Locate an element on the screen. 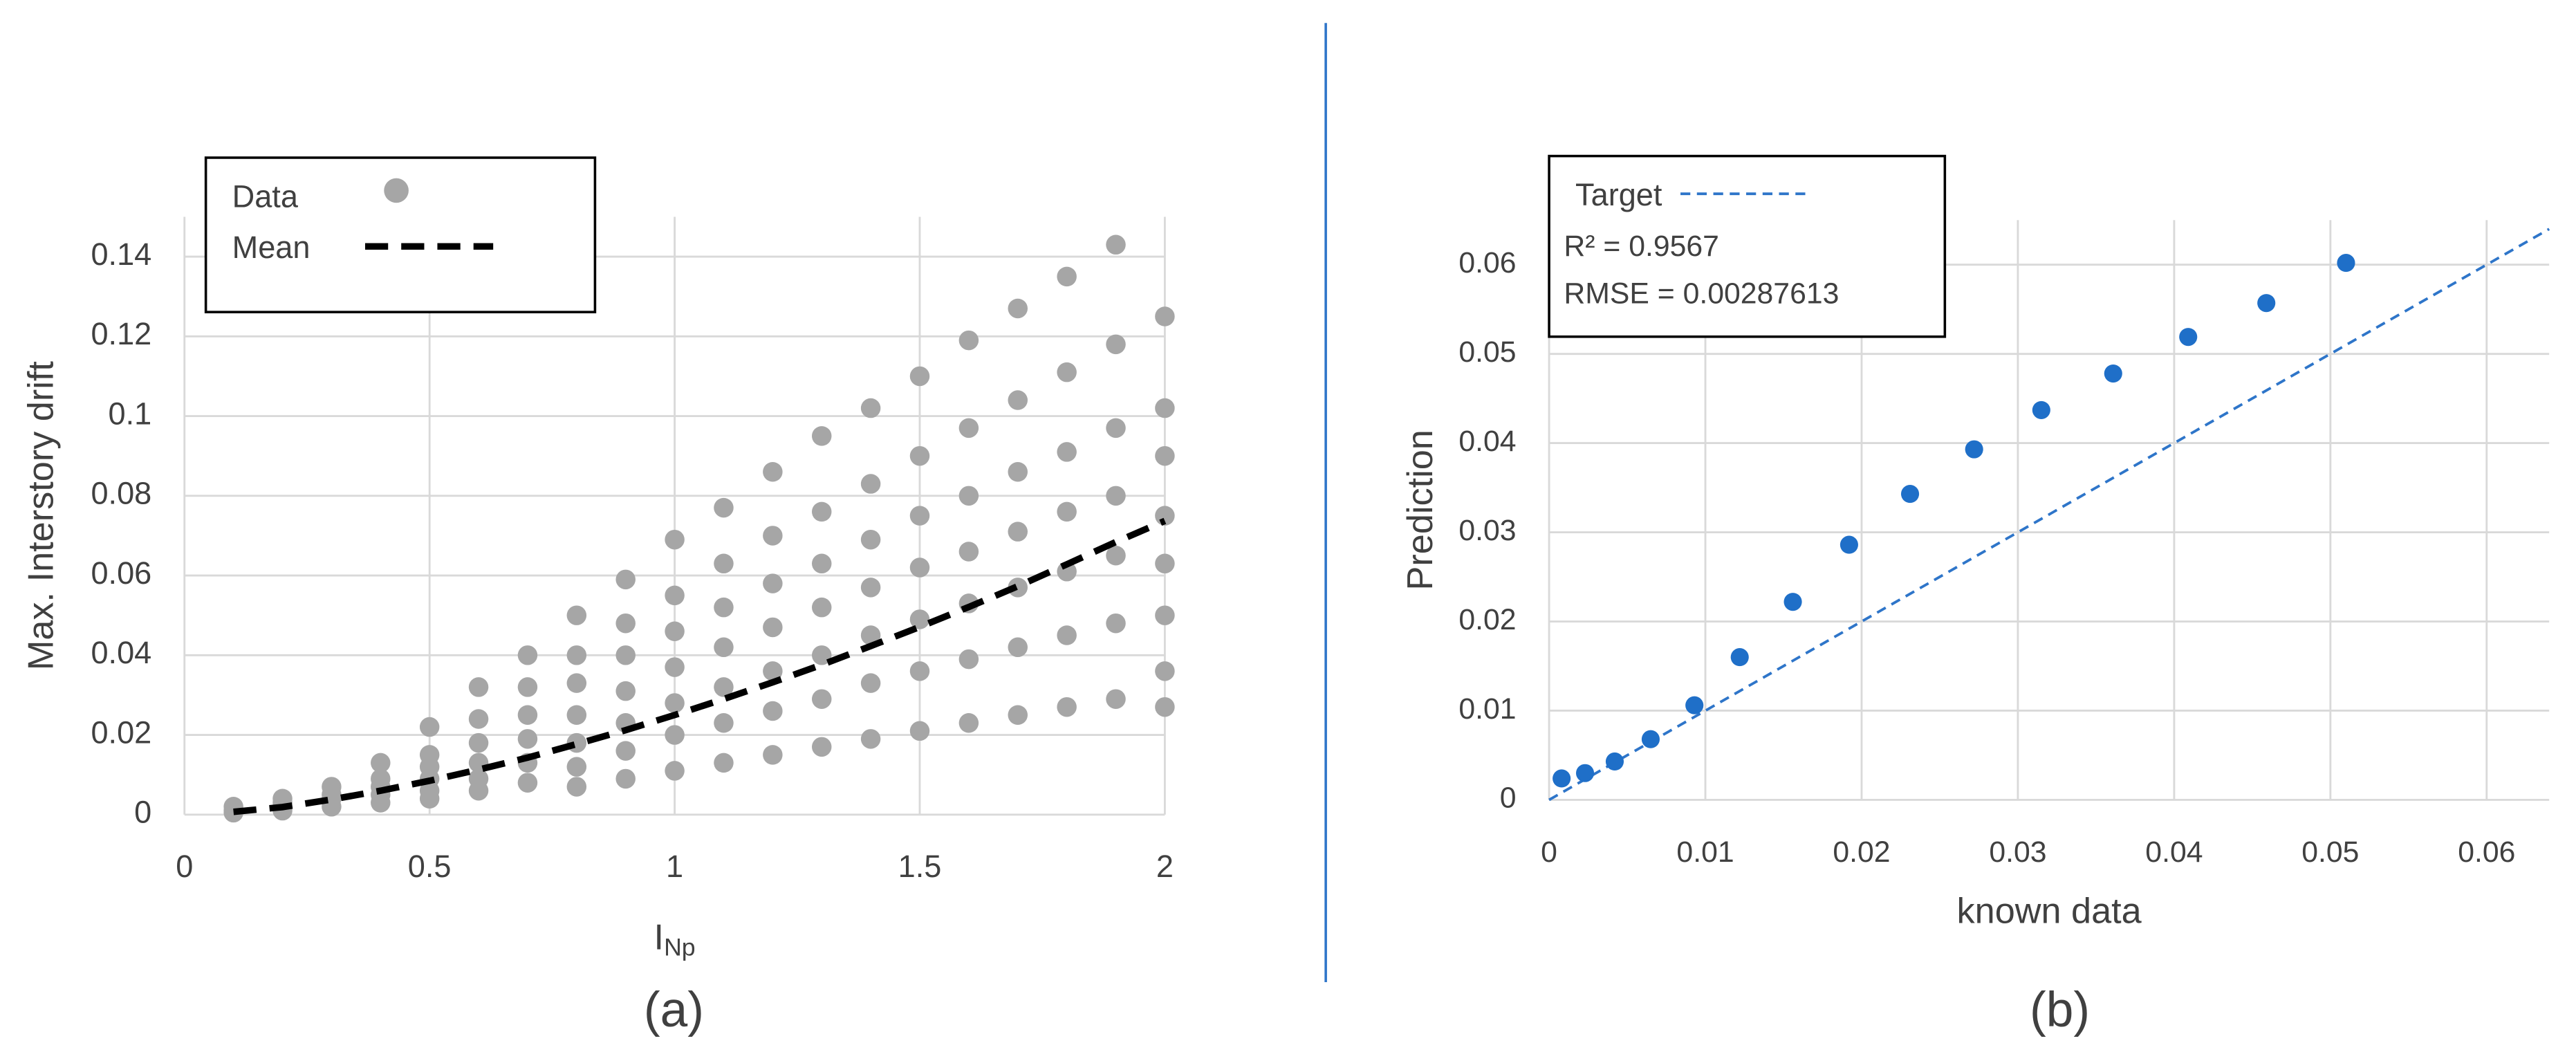 This screenshot has height=1061, width=2576. x-axis-label: INp is located at coordinates (675, 939).